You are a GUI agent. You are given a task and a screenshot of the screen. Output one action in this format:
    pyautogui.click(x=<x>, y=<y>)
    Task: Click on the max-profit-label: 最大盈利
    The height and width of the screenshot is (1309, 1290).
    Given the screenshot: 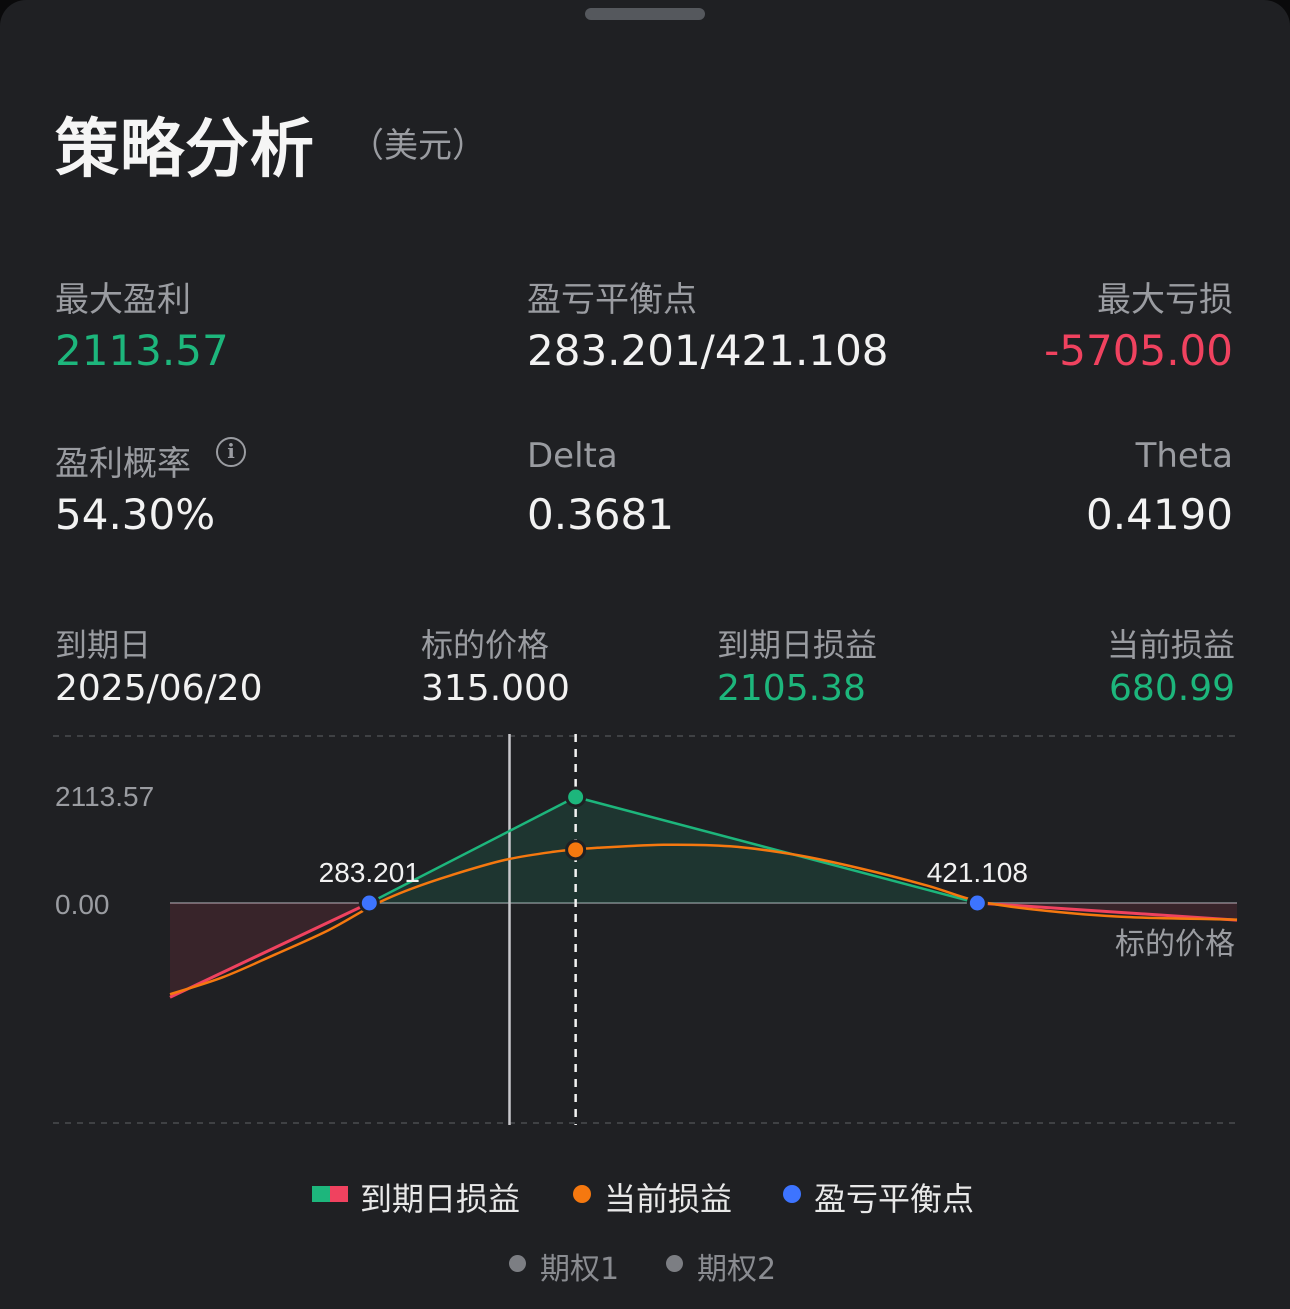 What is the action you would take?
    pyautogui.click(x=123, y=300)
    